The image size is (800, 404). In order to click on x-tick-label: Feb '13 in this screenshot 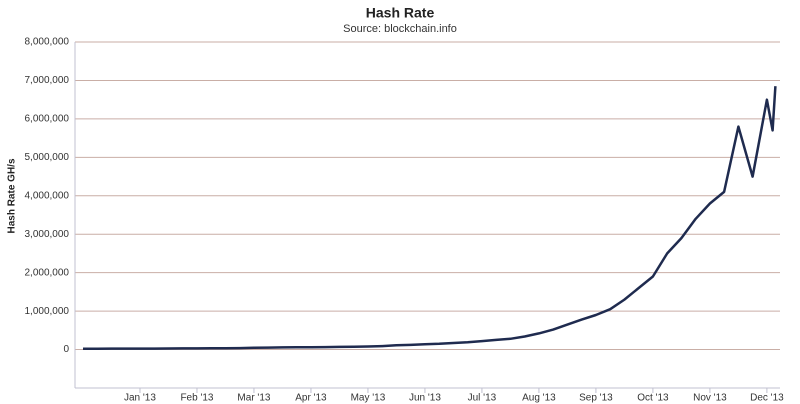, I will do `click(196, 398)`.